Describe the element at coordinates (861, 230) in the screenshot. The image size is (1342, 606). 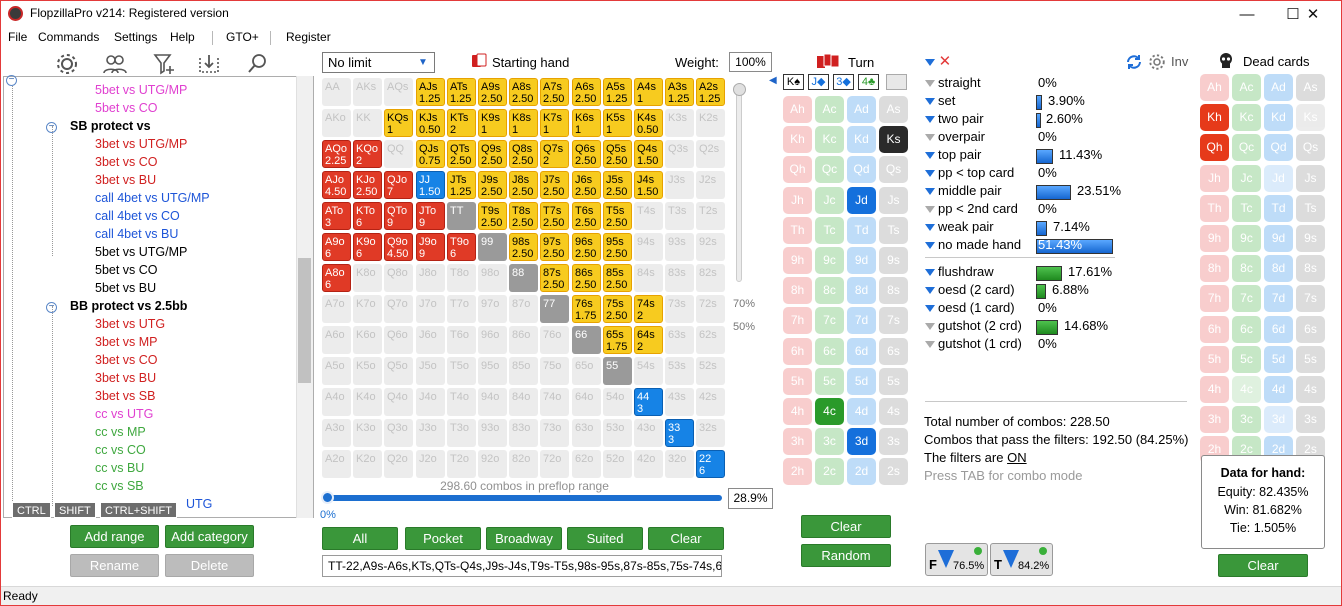
I see `board-card: Td` at that location.